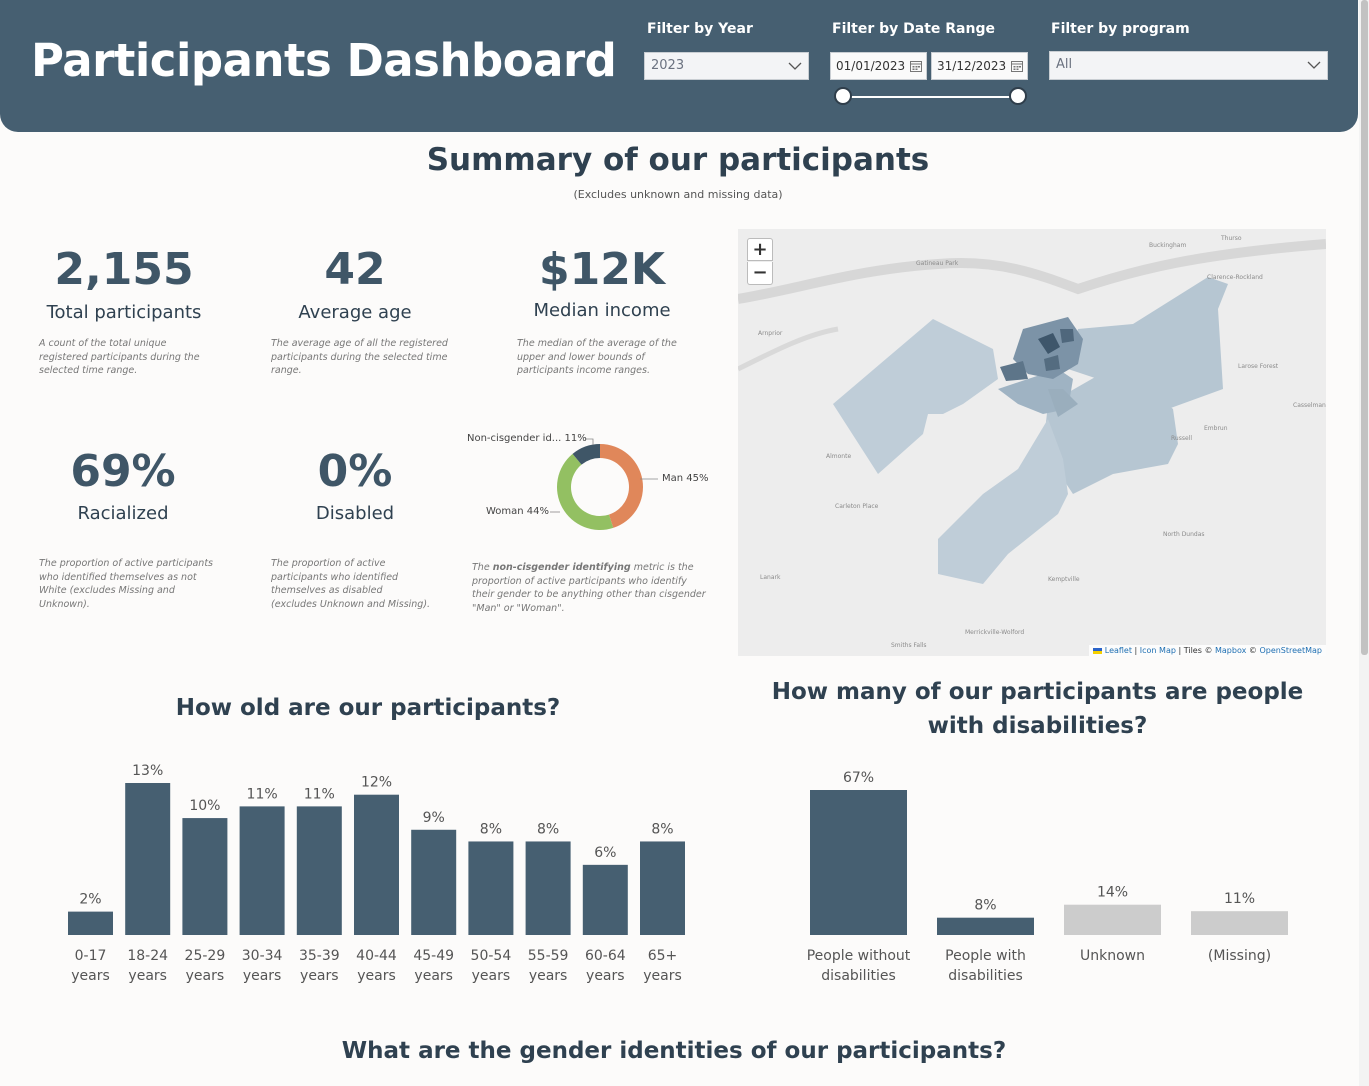 This screenshot has height=1086, width=1369. I want to click on donut-label-man: Man 45%, so click(685, 478).